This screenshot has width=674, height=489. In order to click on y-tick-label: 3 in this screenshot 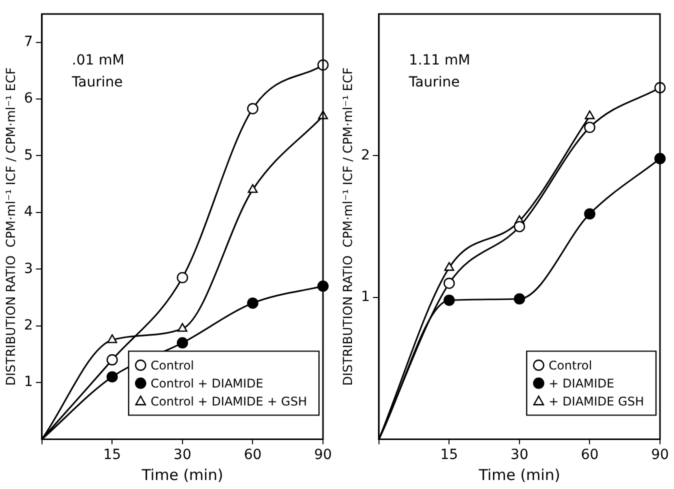, I will do `click(28, 268)`.